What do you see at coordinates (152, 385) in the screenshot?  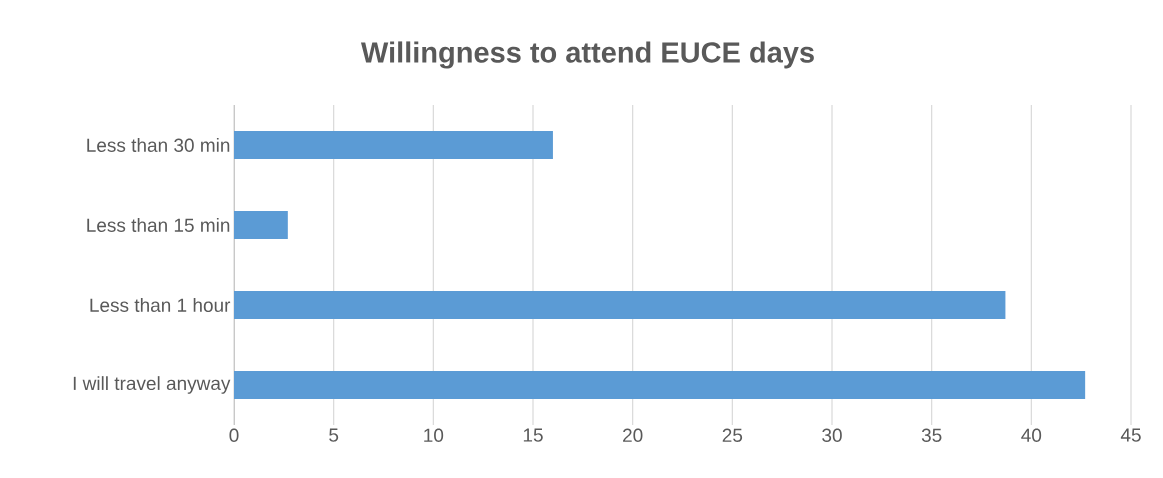 I see `y-tick-label: I will travel anyway` at bounding box center [152, 385].